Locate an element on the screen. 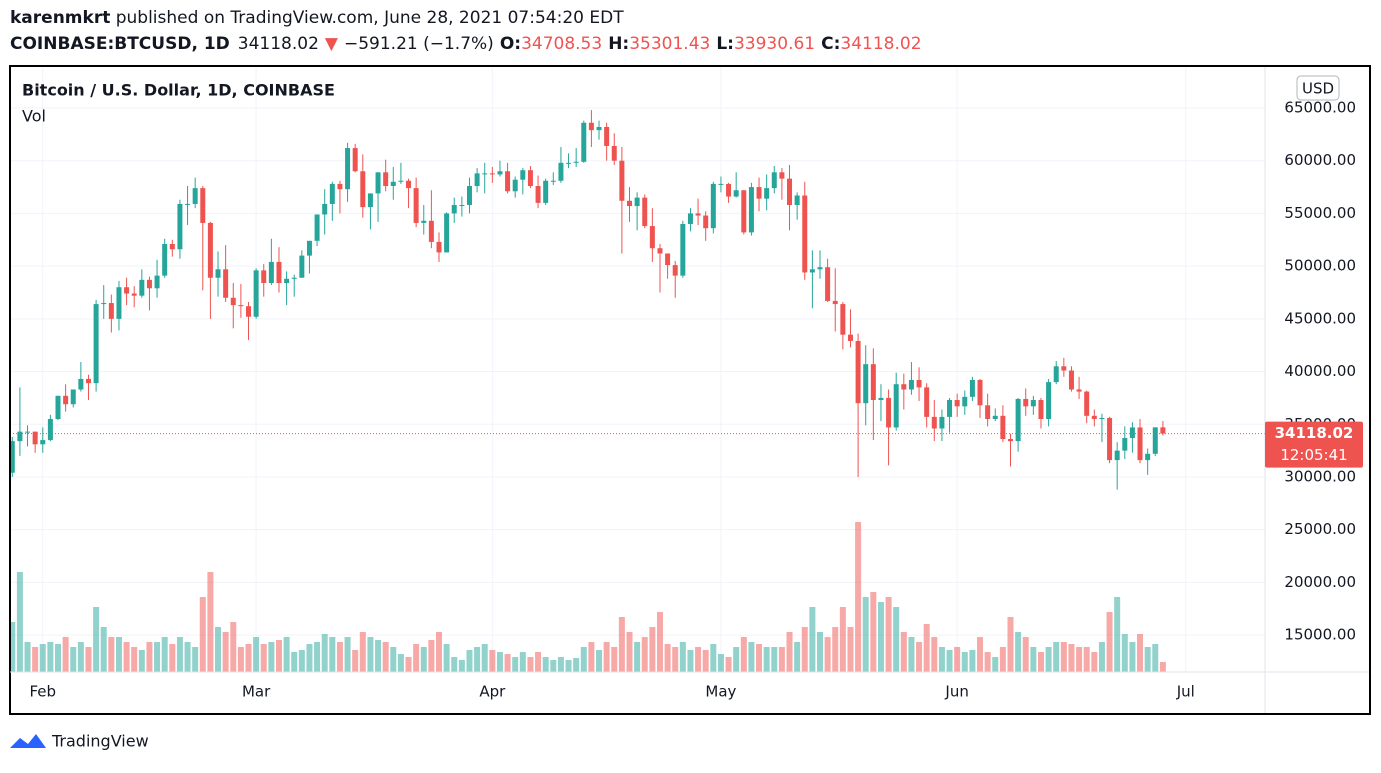 Image resolution: width=1381 pixels, height=773 pixels. o-label: O: is located at coordinates (510, 44).